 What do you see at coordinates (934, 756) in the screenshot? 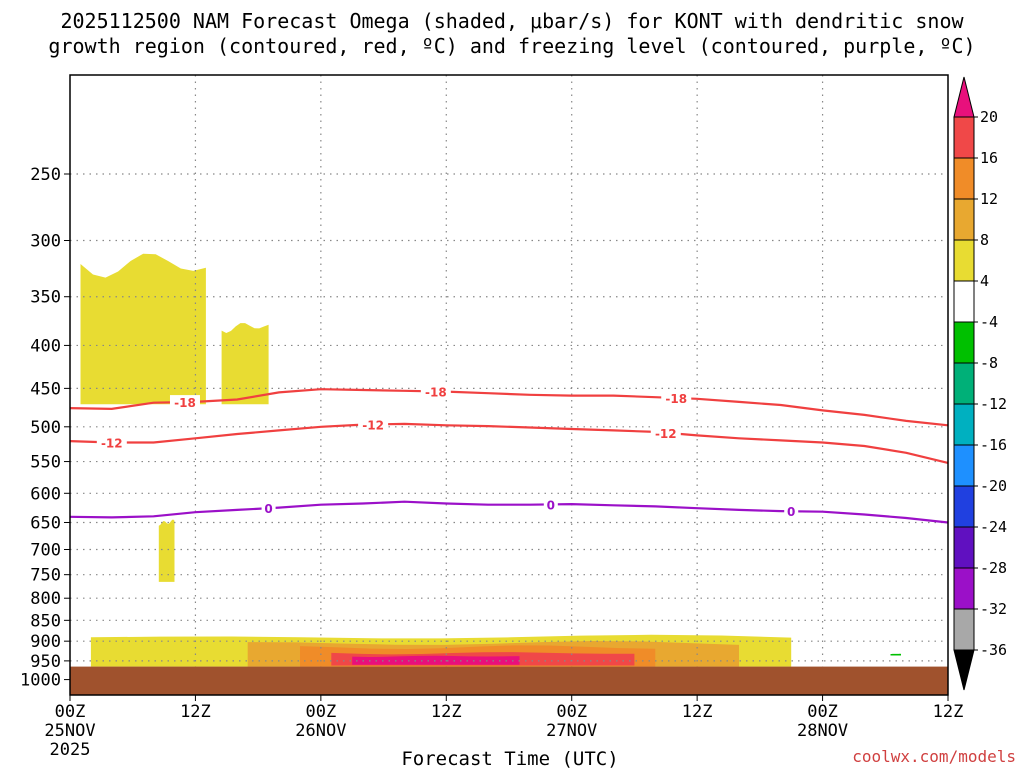
I see `credit-text: coolwx.com/models` at bounding box center [934, 756].